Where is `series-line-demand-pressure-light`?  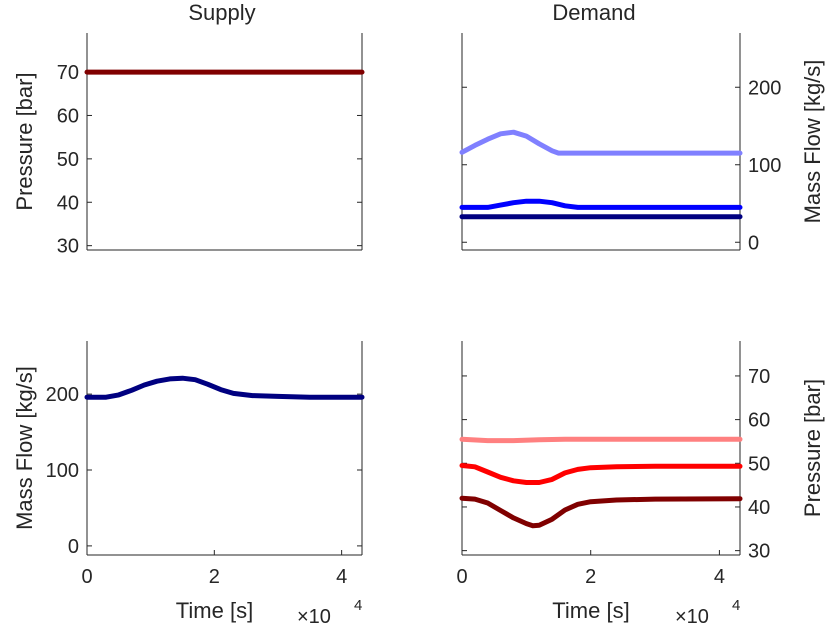 series-line-demand-pressure-light is located at coordinates (601, 440).